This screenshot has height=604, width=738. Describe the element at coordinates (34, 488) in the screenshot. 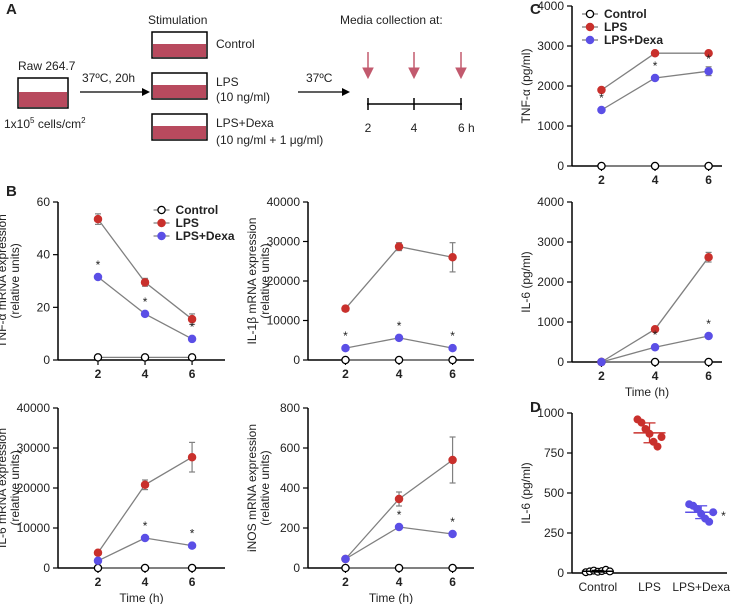

I see `y-tick-label: 20000` at that location.